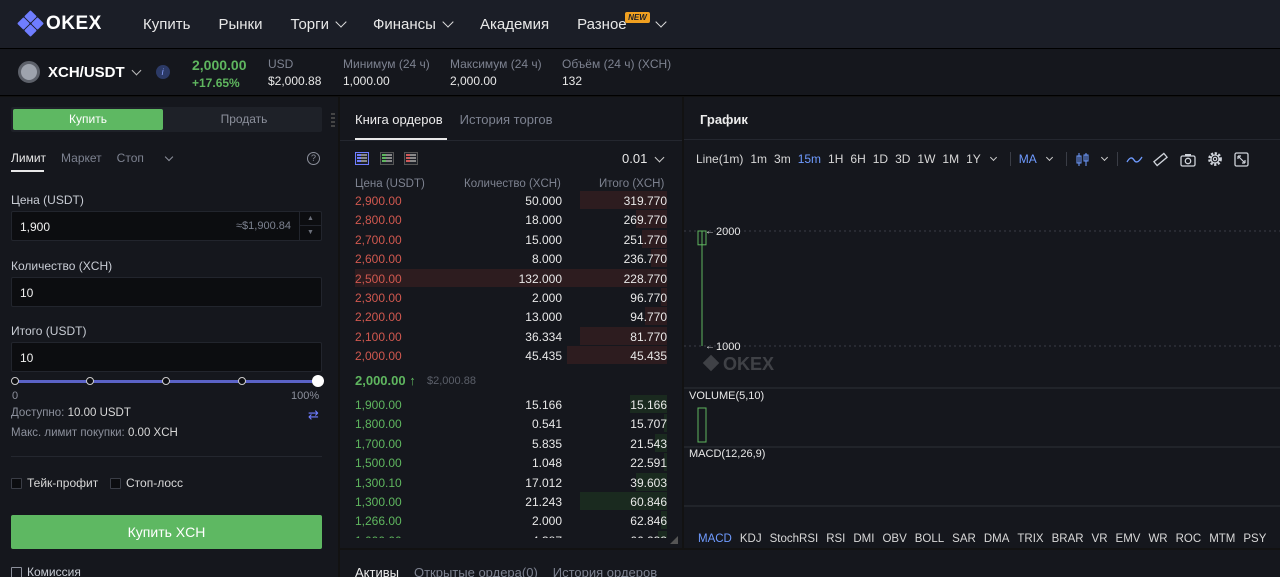 This screenshot has width=1280, height=577. What do you see at coordinates (858, 159) in the screenshot?
I see `tf-6h: 6H` at bounding box center [858, 159].